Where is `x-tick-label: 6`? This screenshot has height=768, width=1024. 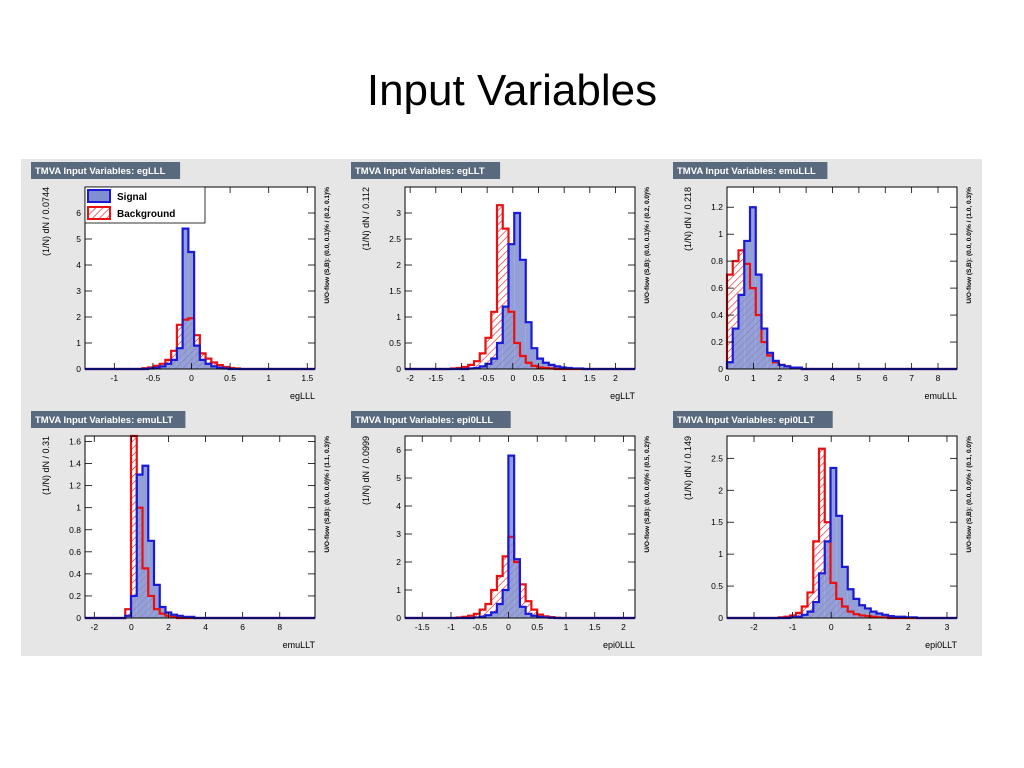 x-tick-label: 6 is located at coordinates (242, 627).